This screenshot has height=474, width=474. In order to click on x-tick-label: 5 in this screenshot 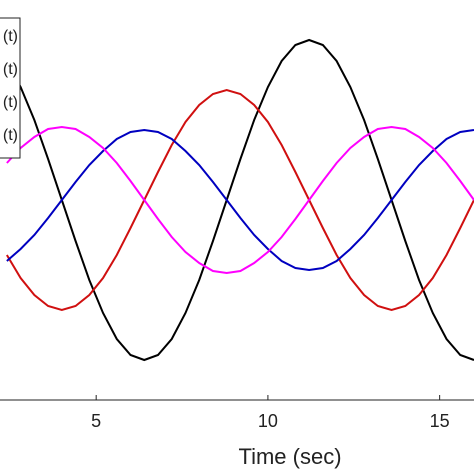, I will do `click(96, 421)`.